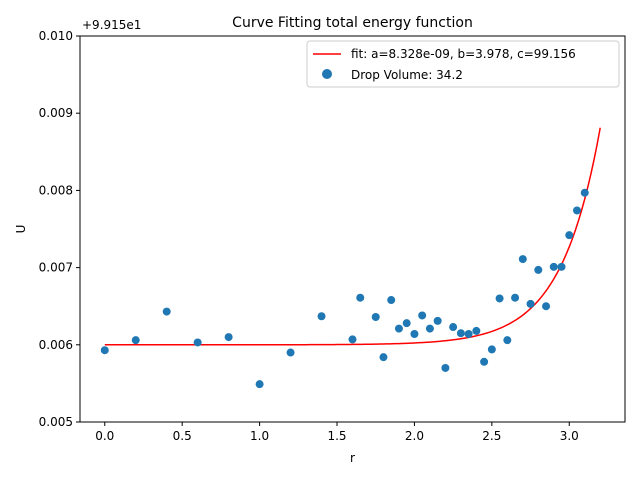  I want to click on x-tick-label: 2.0, so click(414, 436).